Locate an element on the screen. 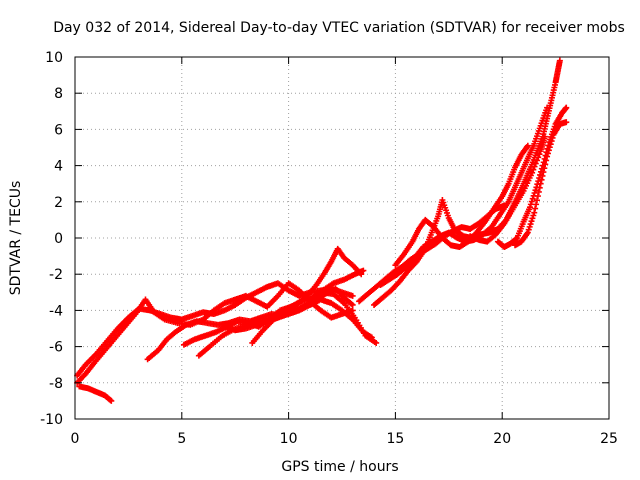 This screenshot has width=640, height=480. x-tick-label: 20 is located at coordinates (502, 439).